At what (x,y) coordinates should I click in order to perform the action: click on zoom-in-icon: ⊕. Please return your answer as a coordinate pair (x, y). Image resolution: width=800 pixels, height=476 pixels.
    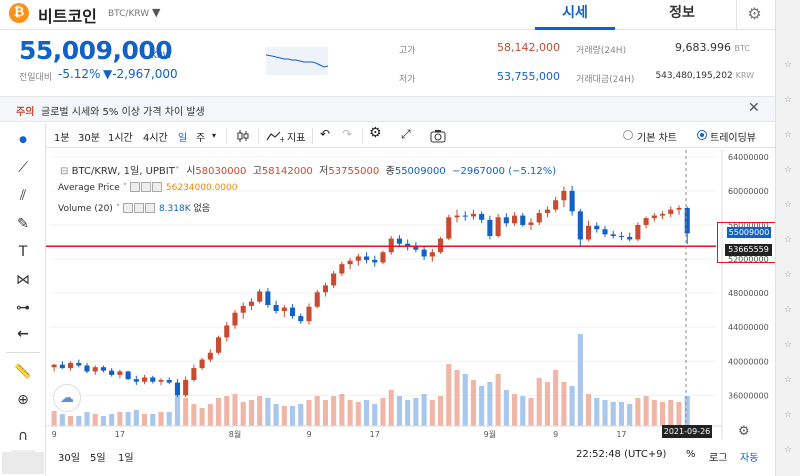
    Looking at the image, I should click on (23, 400).